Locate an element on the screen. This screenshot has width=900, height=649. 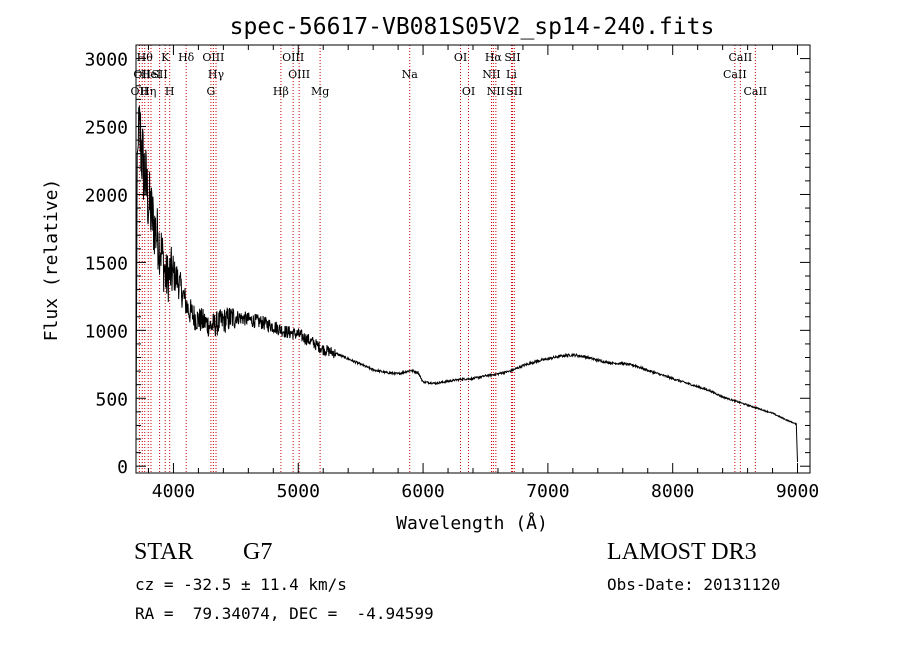
line-marker-label: Na is located at coordinates (410, 74).